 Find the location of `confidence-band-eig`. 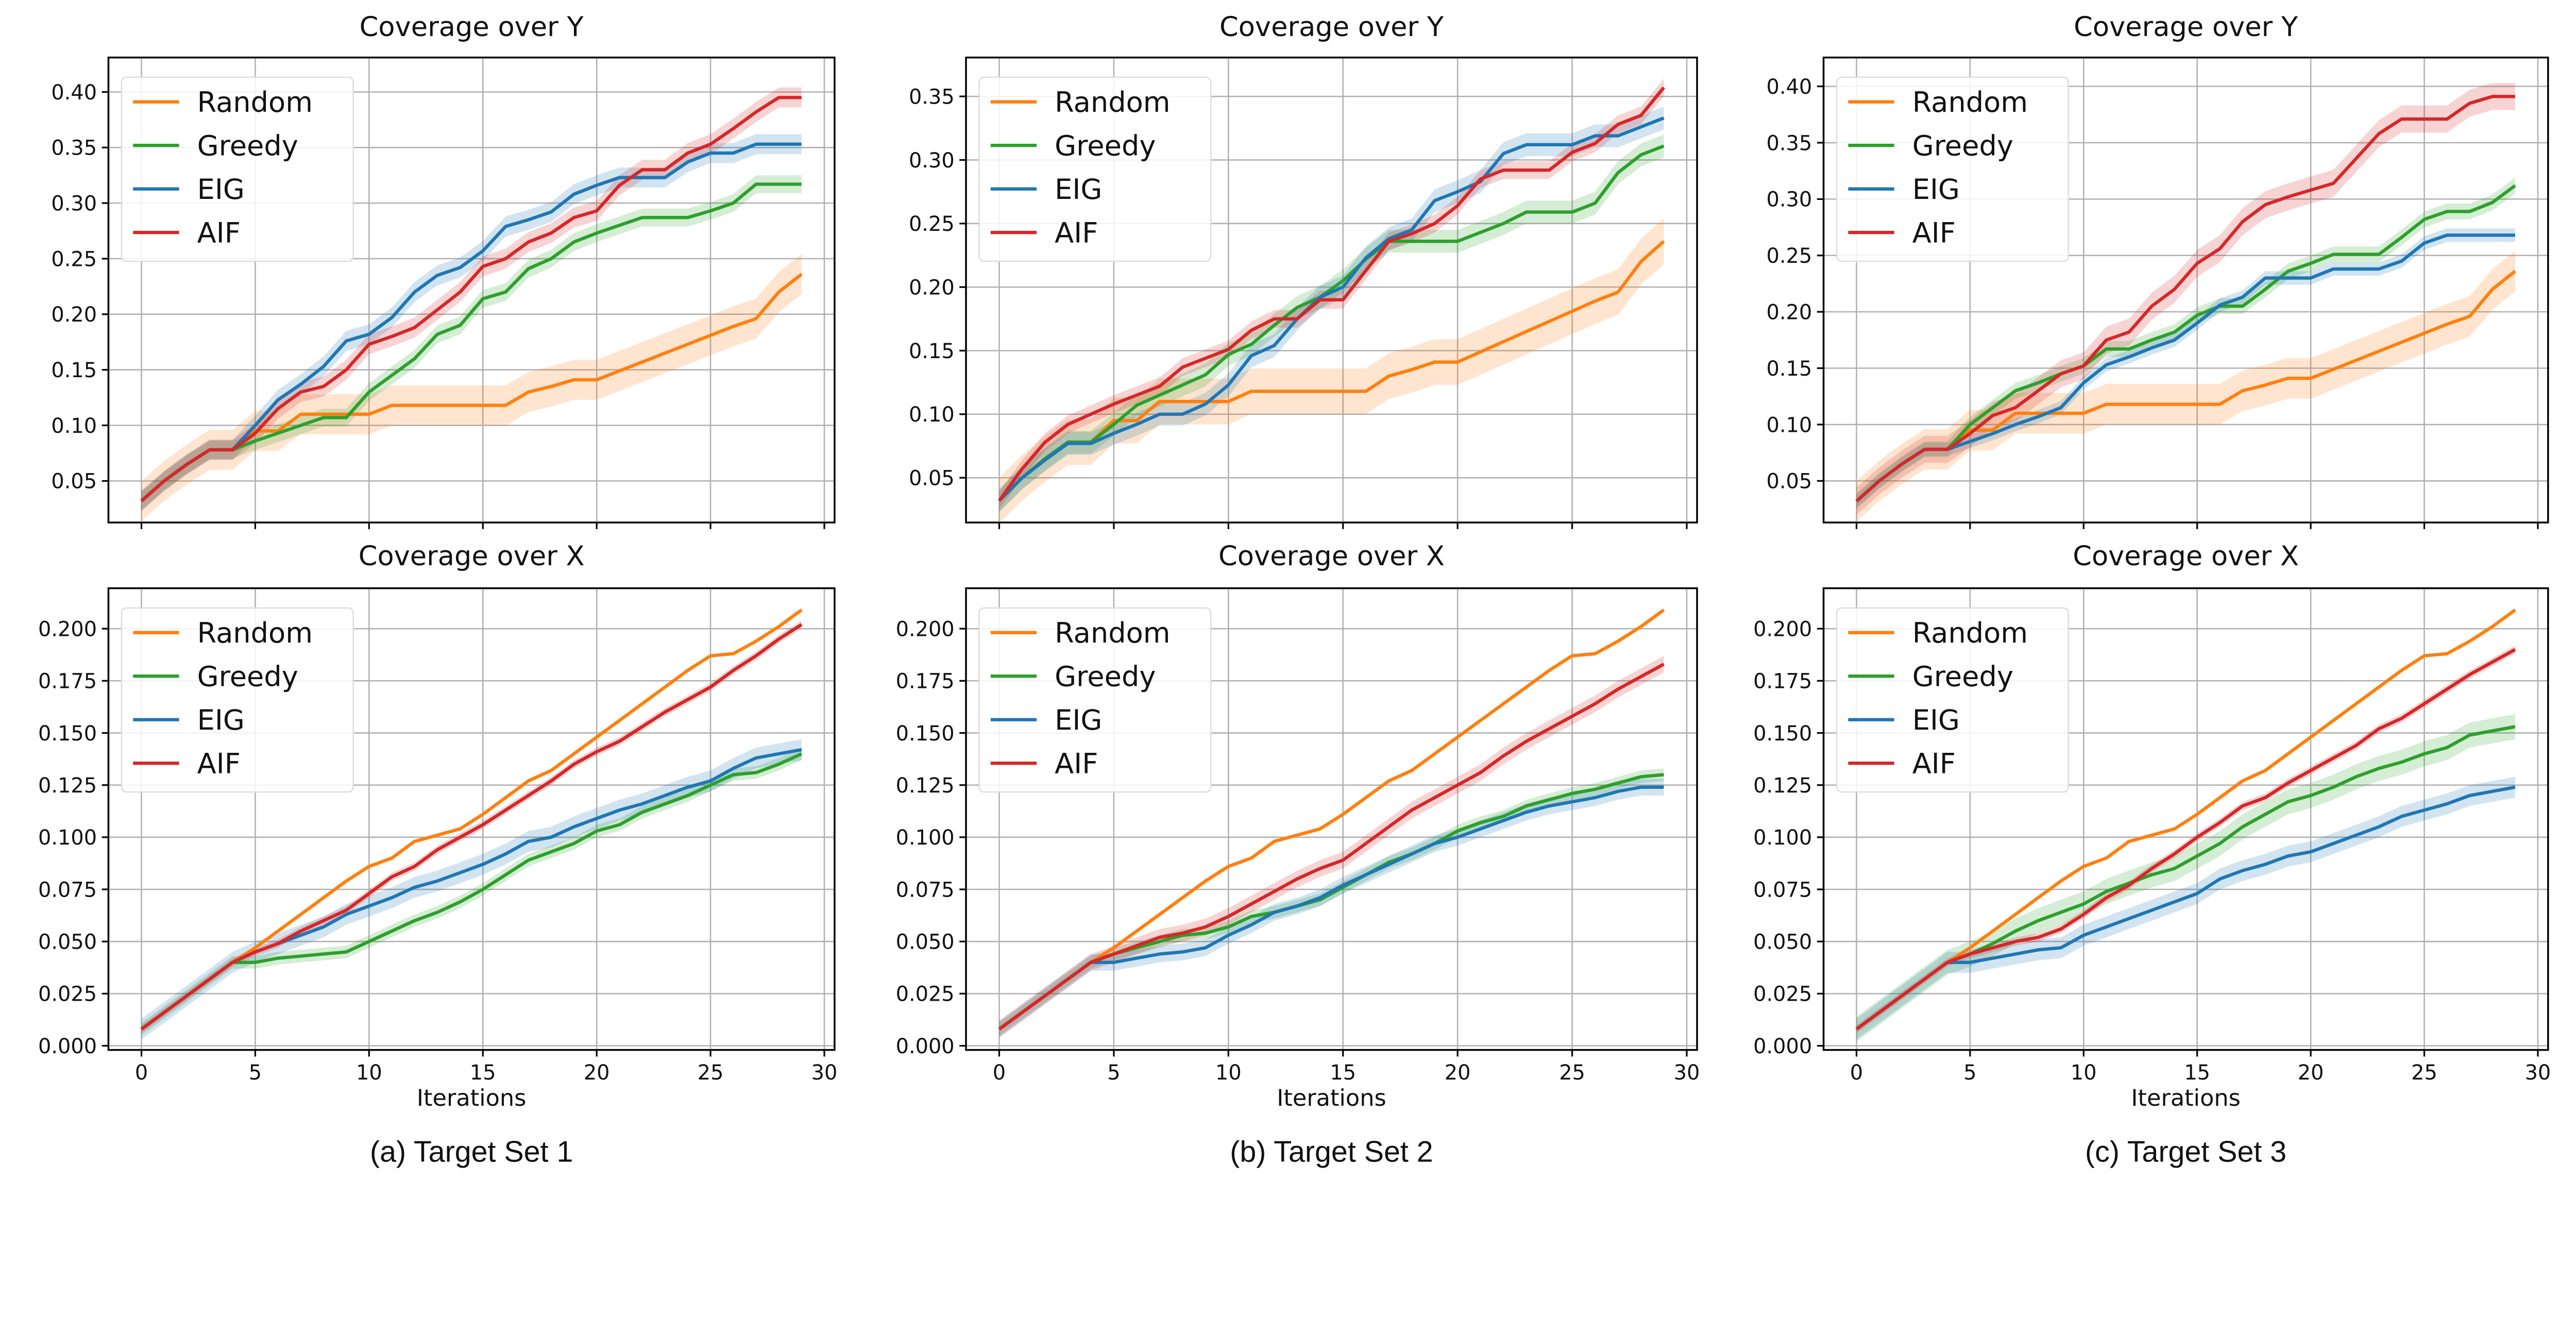

confidence-band-eig is located at coordinates (1331, 908).